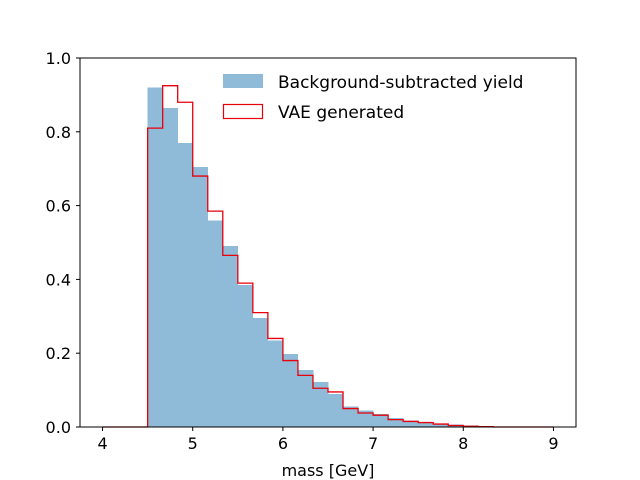 This screenshot has height=480, width=640. What do you see at coordinates (400, 83) in the screenshot?
I see `legend-label-background-subtracted: Background-subtracted yield` at bounding box center [400, 83].